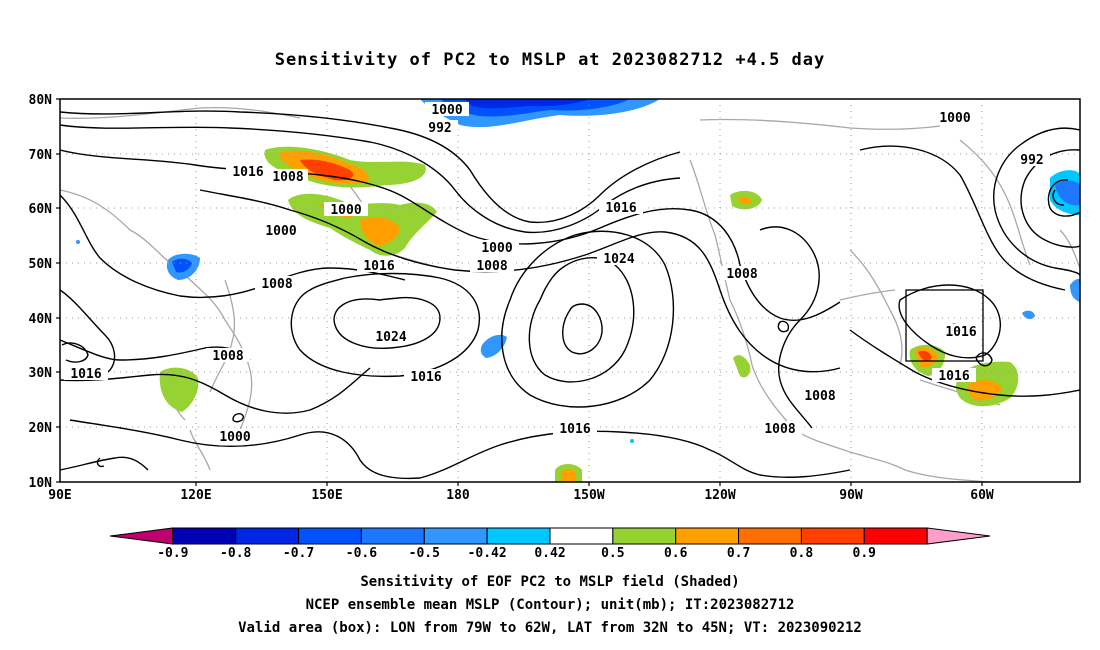  I want to click on lat-label: 30N, so click(41, 373).